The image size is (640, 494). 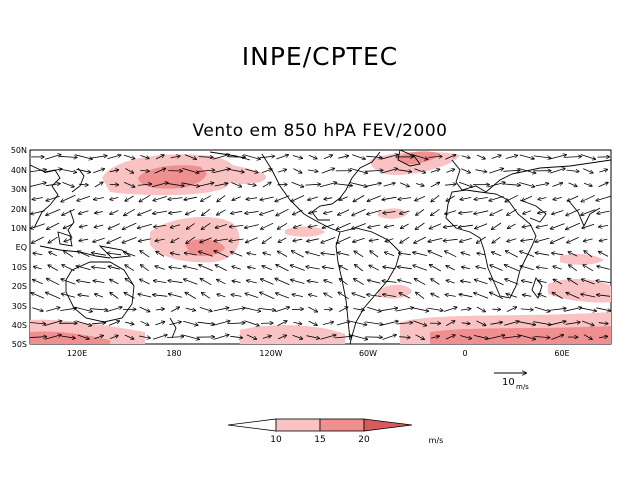 I want to click on colorbar-unit: m/s, so click(x=436, y=440).